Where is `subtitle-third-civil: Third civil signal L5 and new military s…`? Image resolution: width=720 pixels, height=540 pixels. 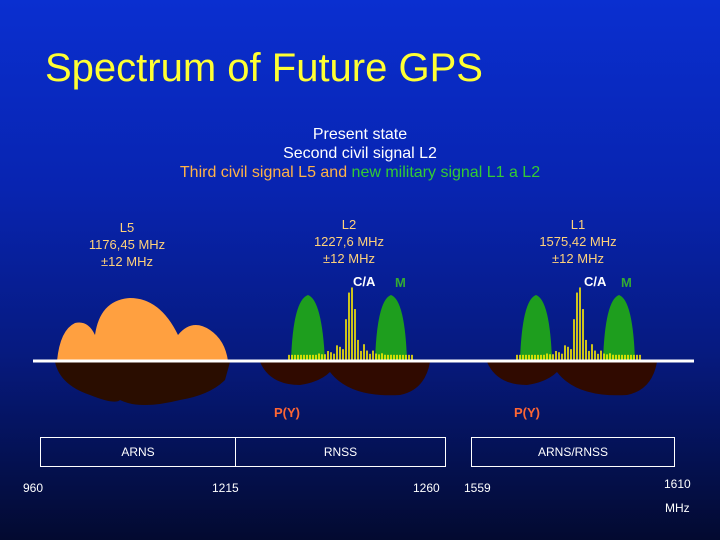
subtitle-third-civil: Third civil signal L5 and new military s… is located at coordinates (360, 173).